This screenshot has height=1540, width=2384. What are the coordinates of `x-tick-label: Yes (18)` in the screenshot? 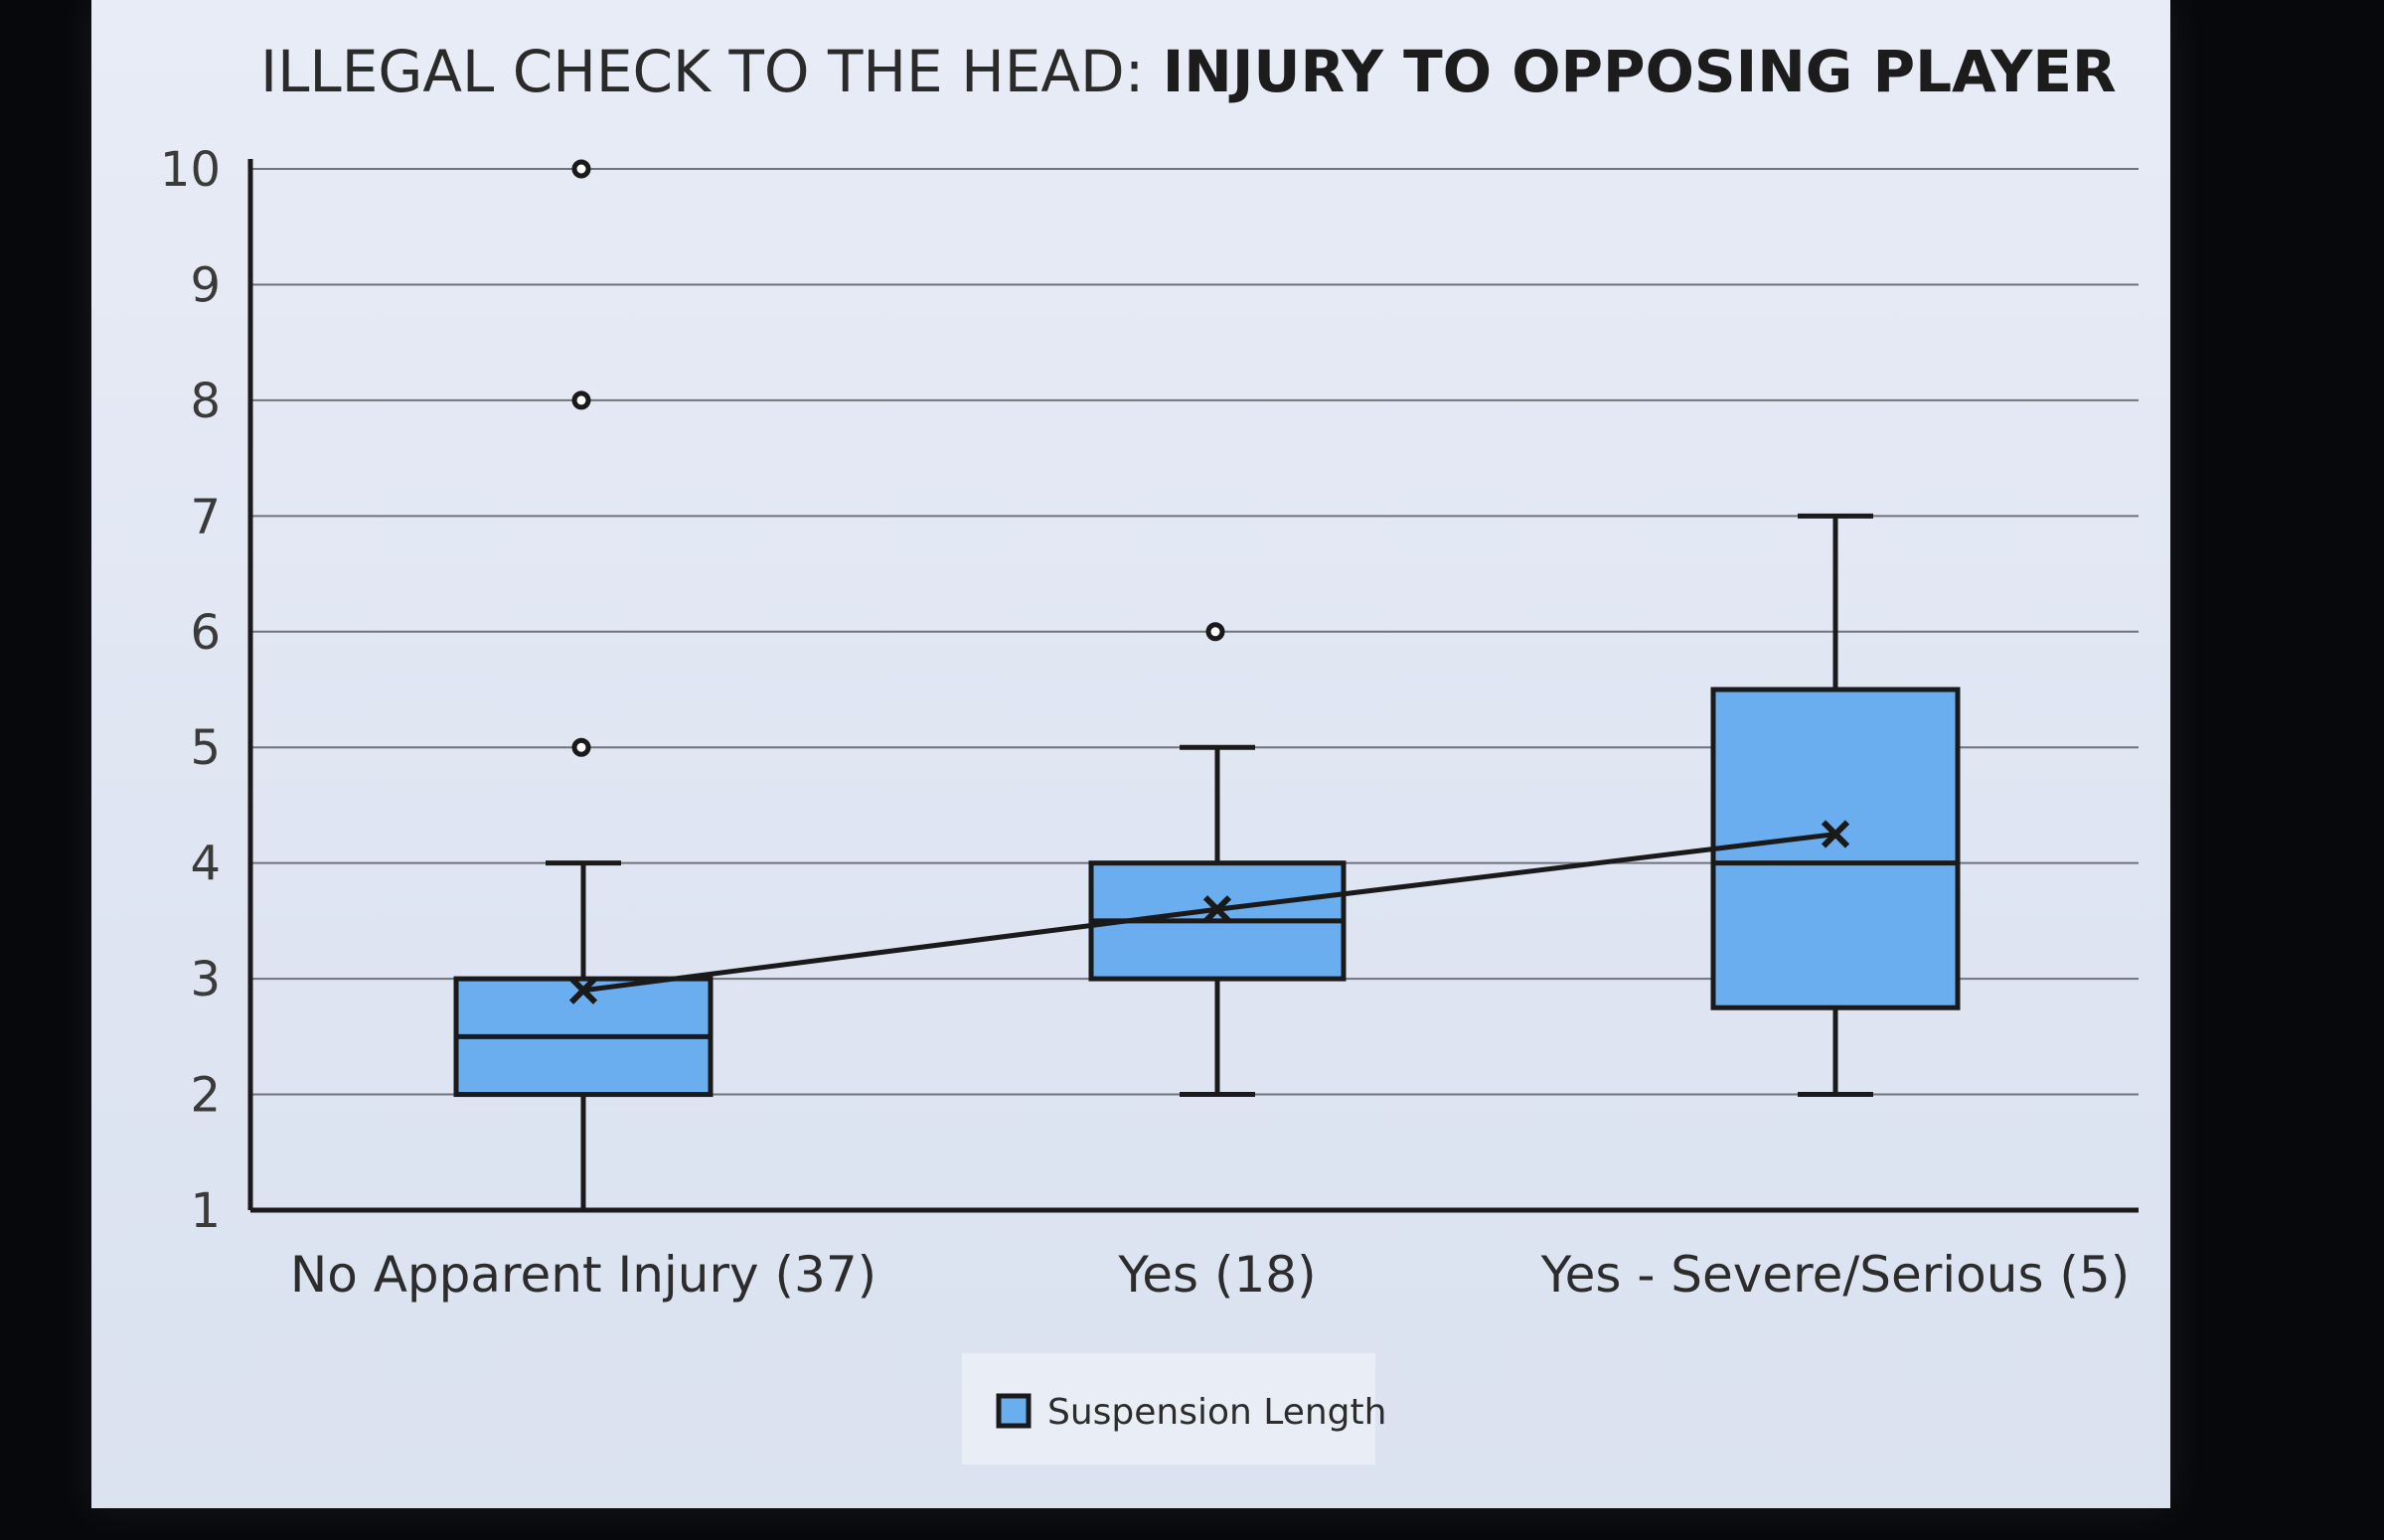 It's located at (1216, 1275).